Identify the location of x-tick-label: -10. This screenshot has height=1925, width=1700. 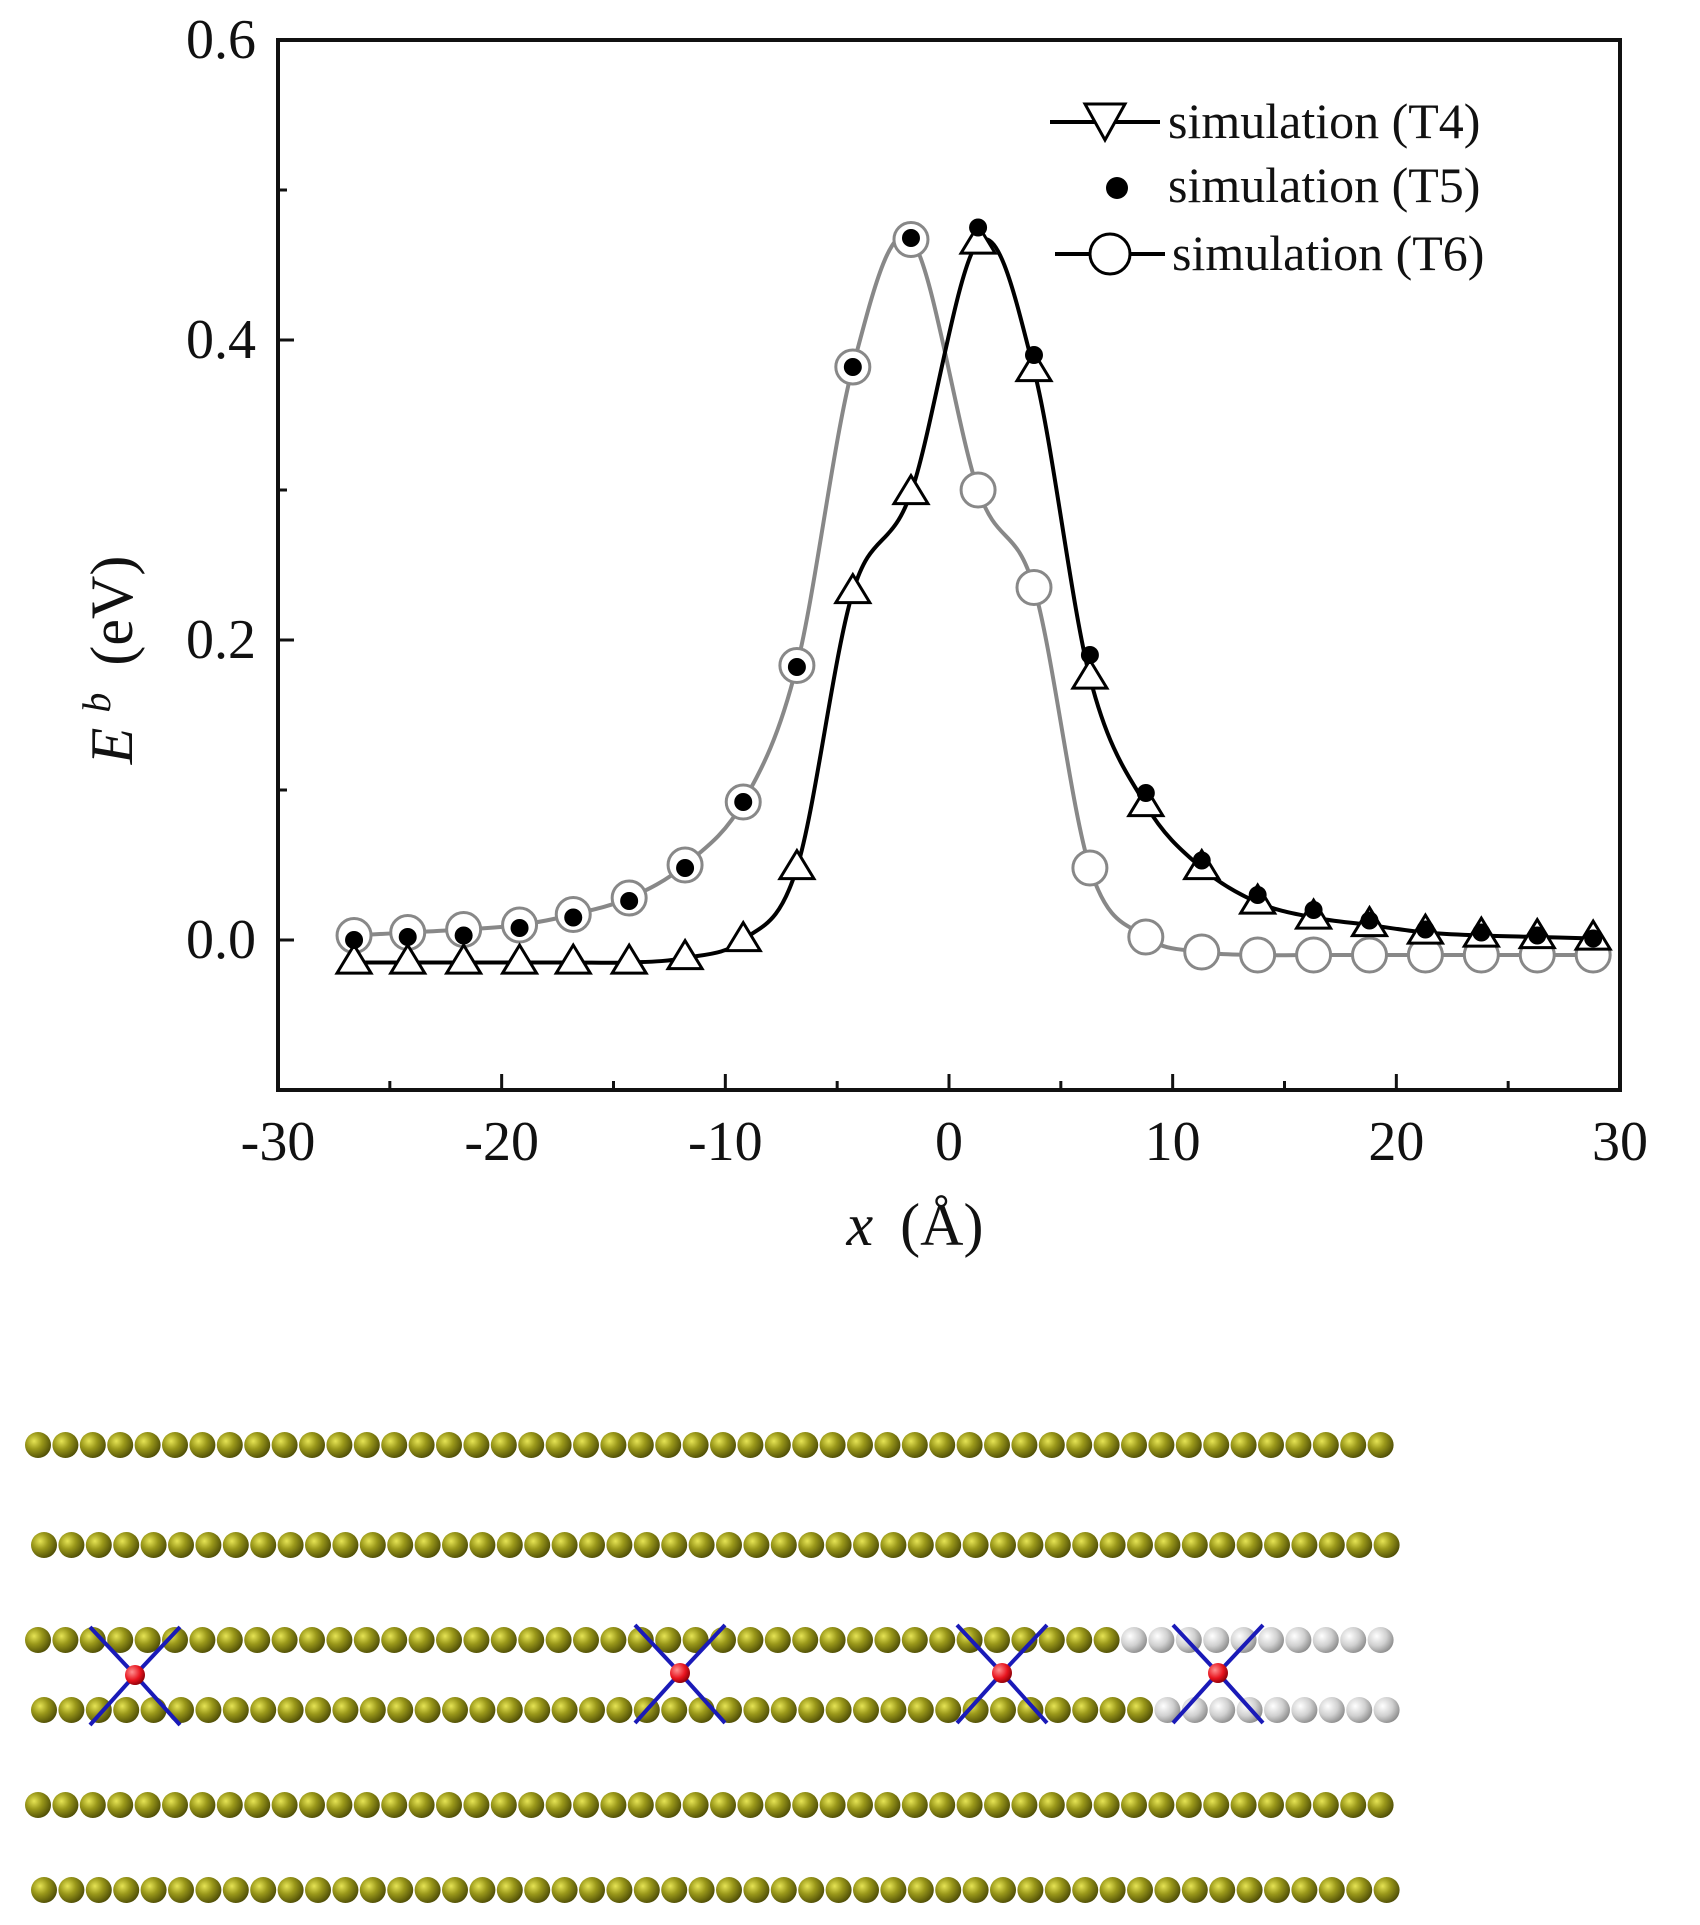
(725, 1142).